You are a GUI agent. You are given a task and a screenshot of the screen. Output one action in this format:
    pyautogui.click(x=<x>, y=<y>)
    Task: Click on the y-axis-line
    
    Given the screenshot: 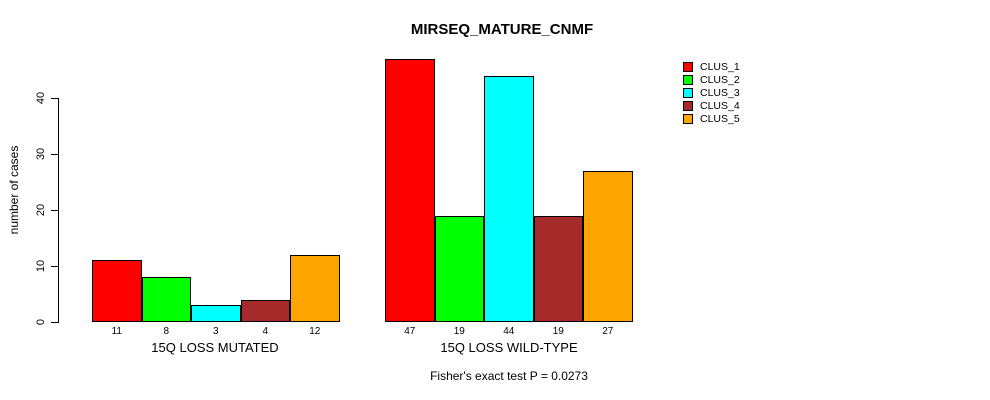 What is the action you would take?
    pyautogui.click(x=58, y=210)
    